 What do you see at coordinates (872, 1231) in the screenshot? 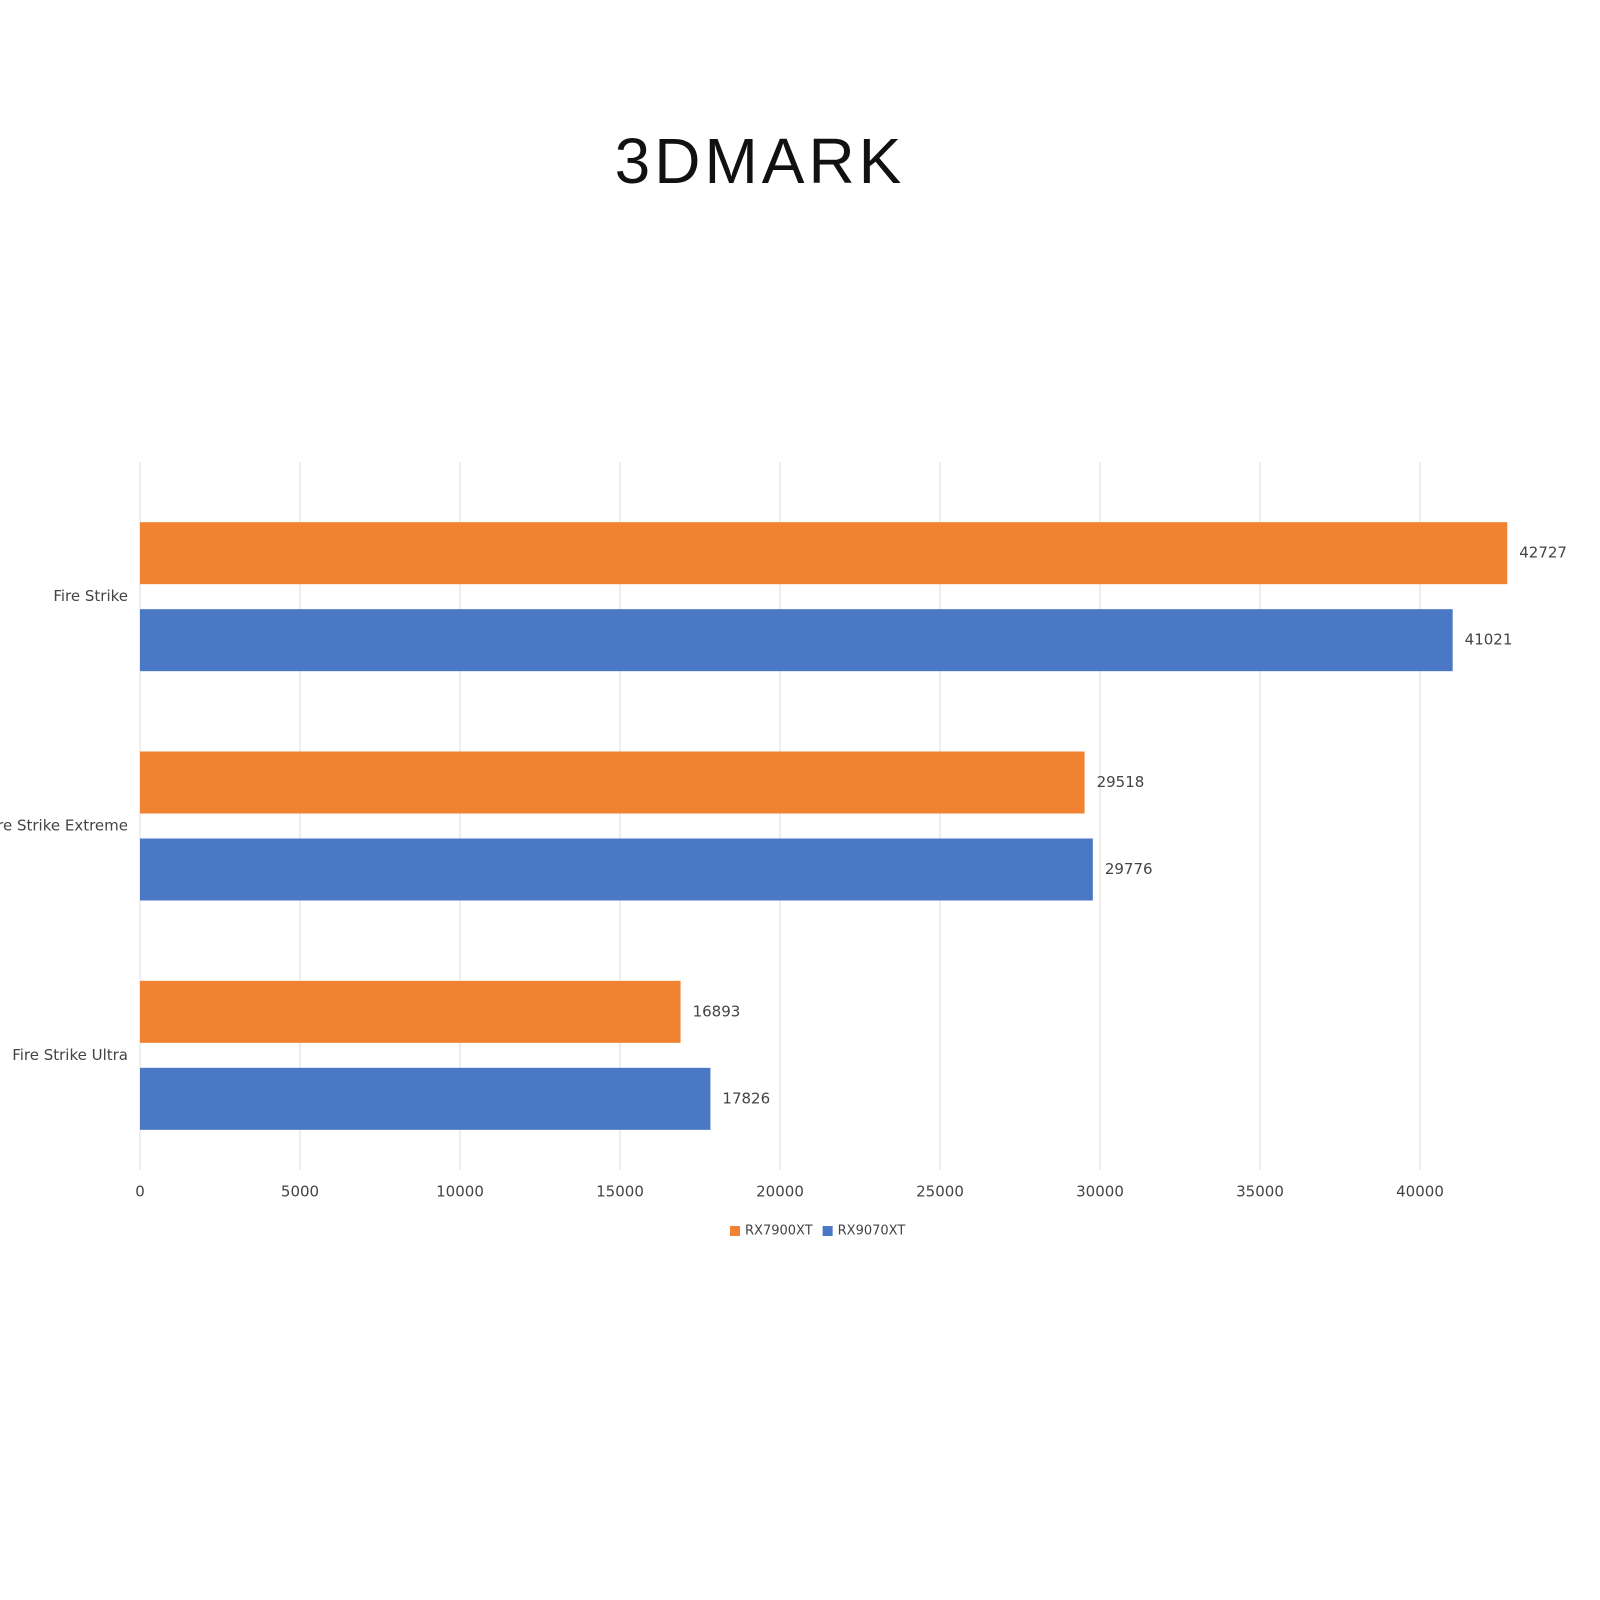
I see `legend-label: RX9070XT` at bounding box center [872, 1231].